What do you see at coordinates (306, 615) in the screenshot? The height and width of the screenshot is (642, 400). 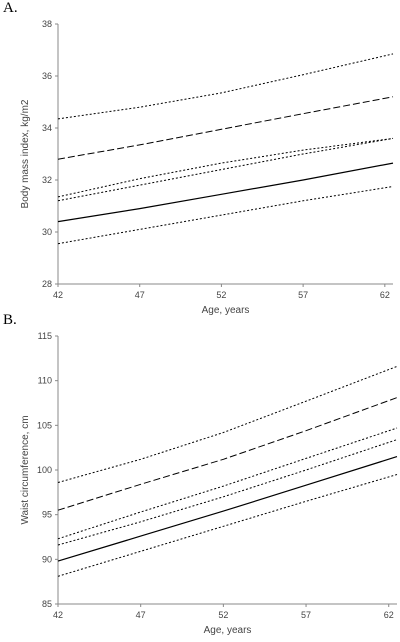 I see `chartb-x-tick-label: 57` at bounding box center [306, 615].